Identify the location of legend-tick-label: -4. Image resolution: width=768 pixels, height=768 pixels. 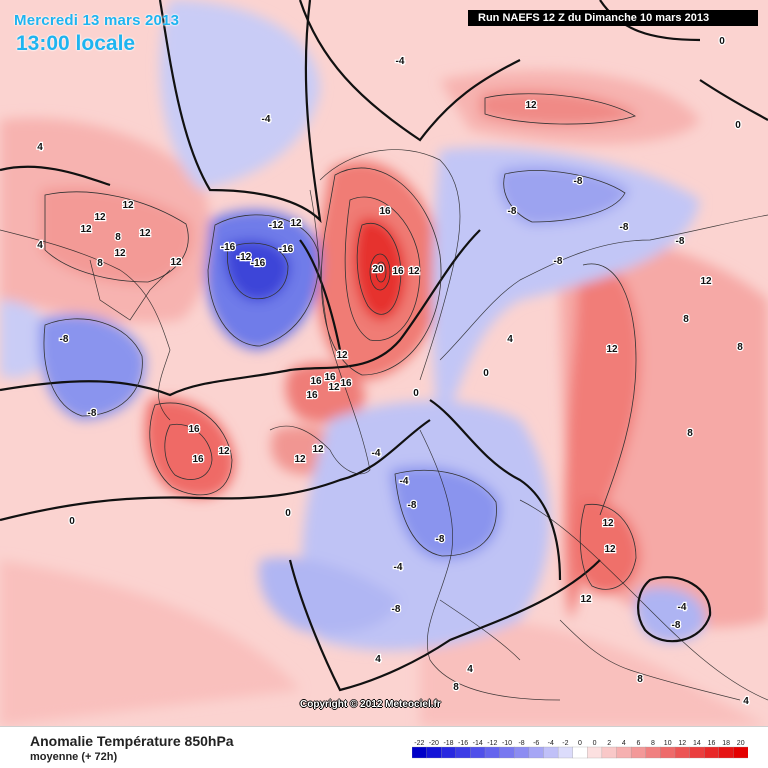
(551, 743).